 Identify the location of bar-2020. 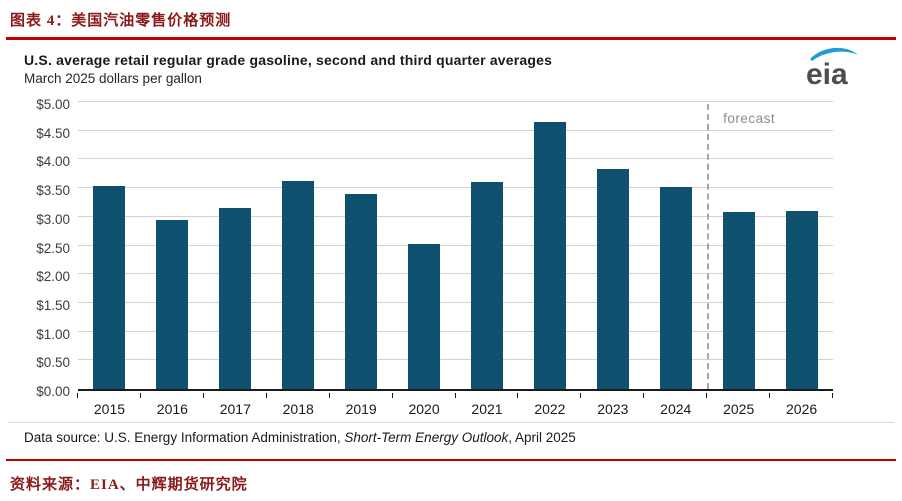
(424, 316).